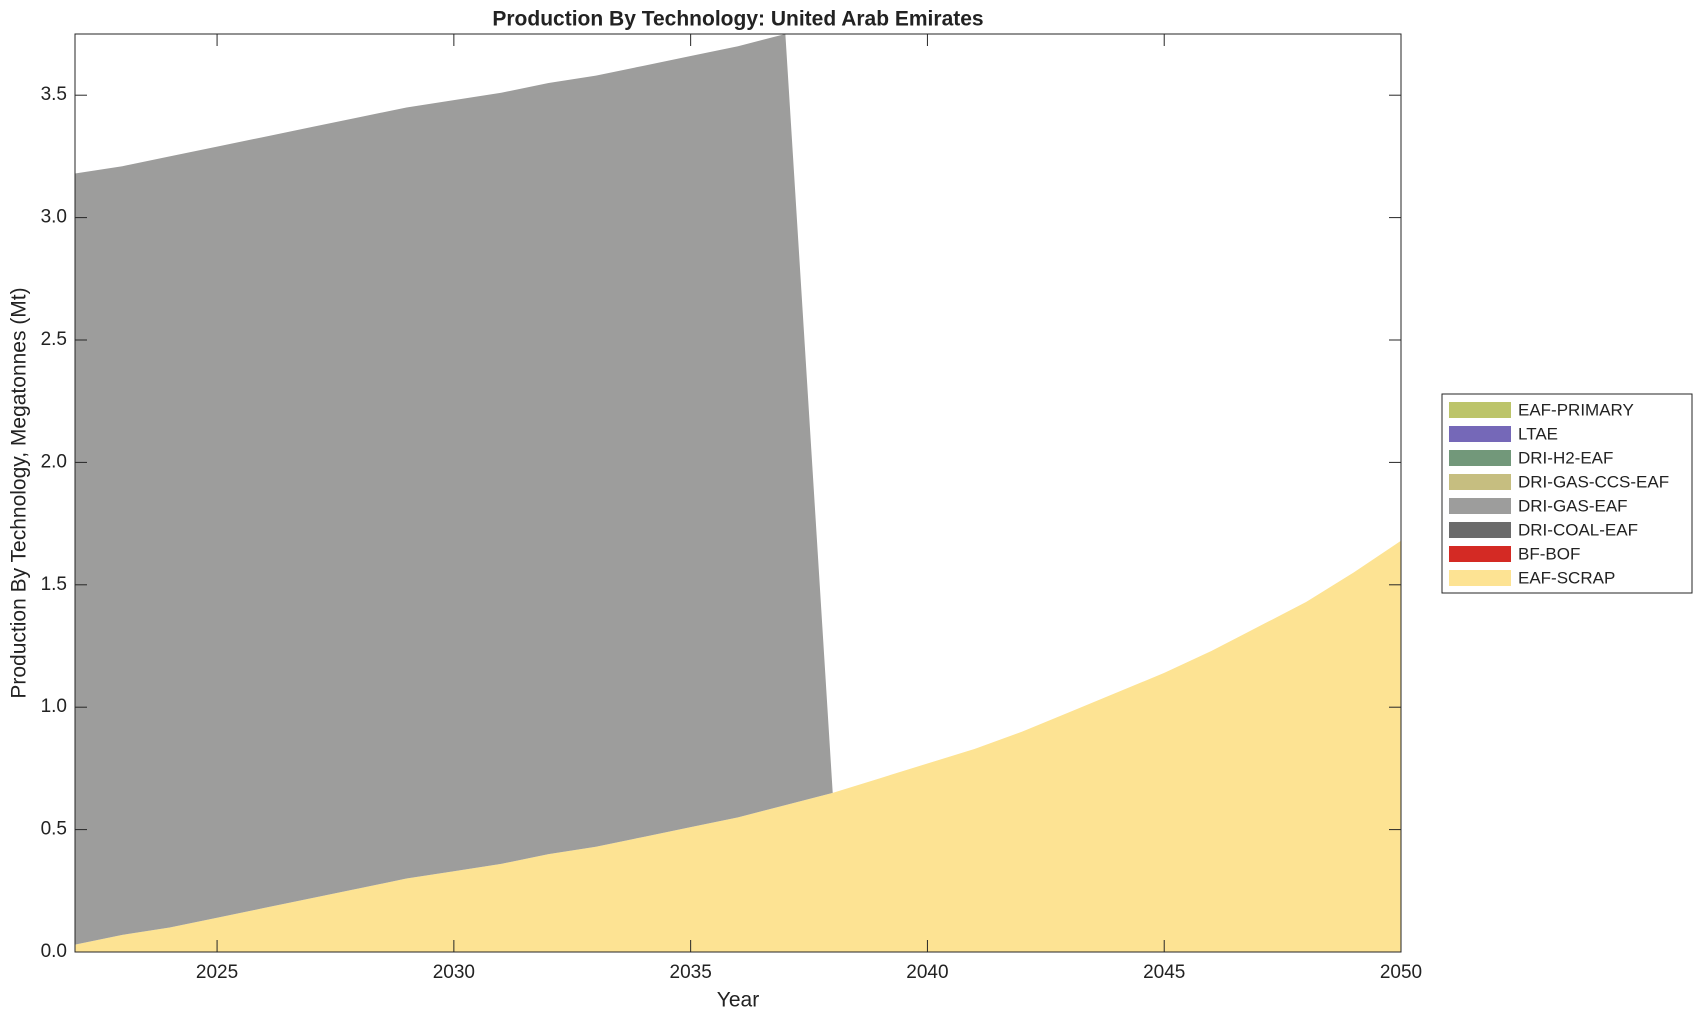 This screenshot has width=1703, height=1020. What do you see at coordinates (54, 461) in the screenshot?
I see `y-tick-label: 2.0` at bounding box center [54, 461].